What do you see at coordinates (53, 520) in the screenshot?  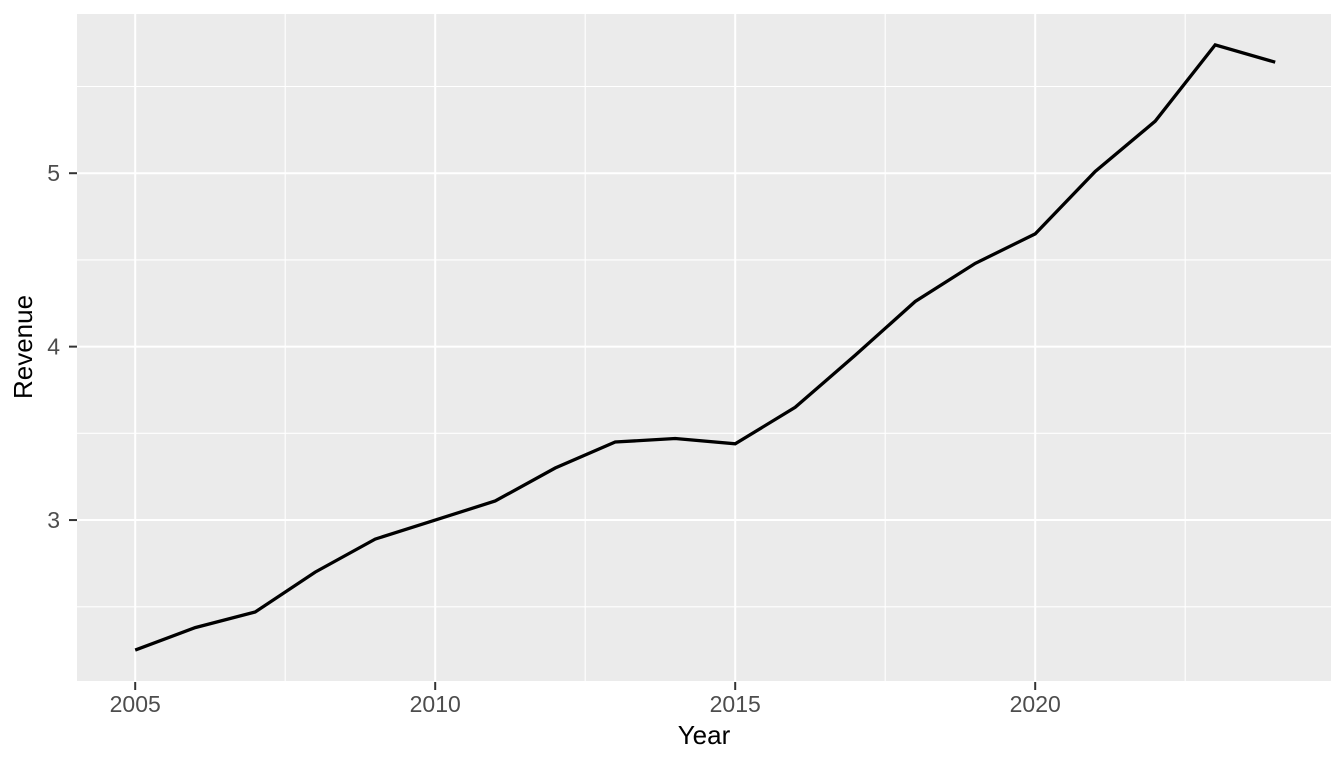 I see `y-tick-label: 3` at bounding box center [53, 520].